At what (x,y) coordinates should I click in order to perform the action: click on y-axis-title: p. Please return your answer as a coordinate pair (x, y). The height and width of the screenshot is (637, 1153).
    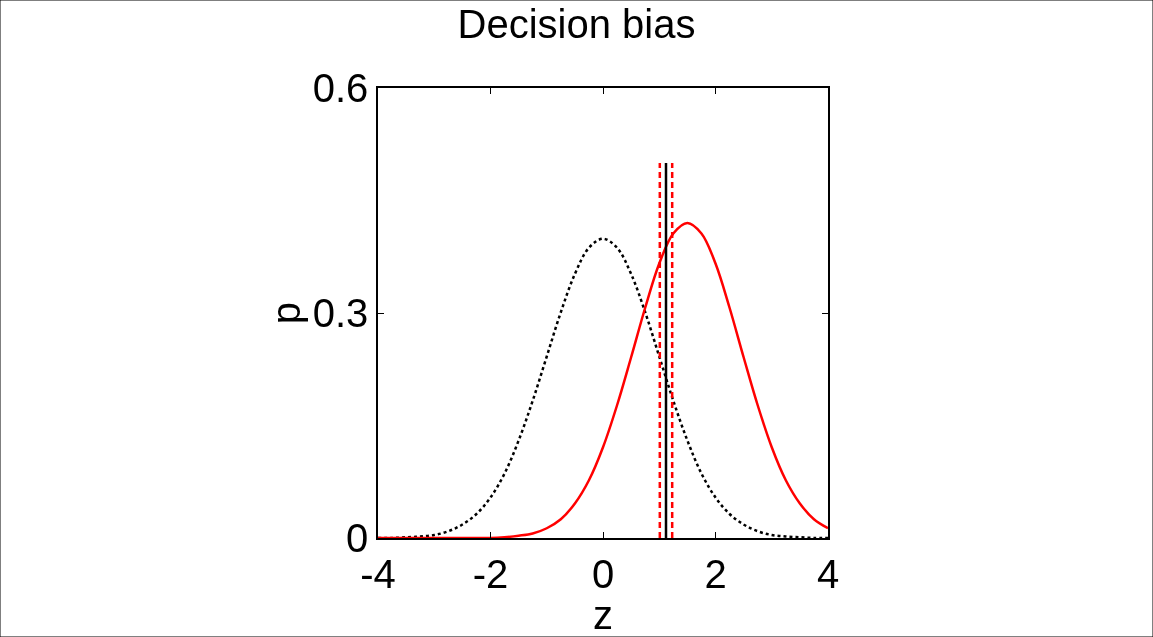
    Looking at the image, I should click on (285, 313).